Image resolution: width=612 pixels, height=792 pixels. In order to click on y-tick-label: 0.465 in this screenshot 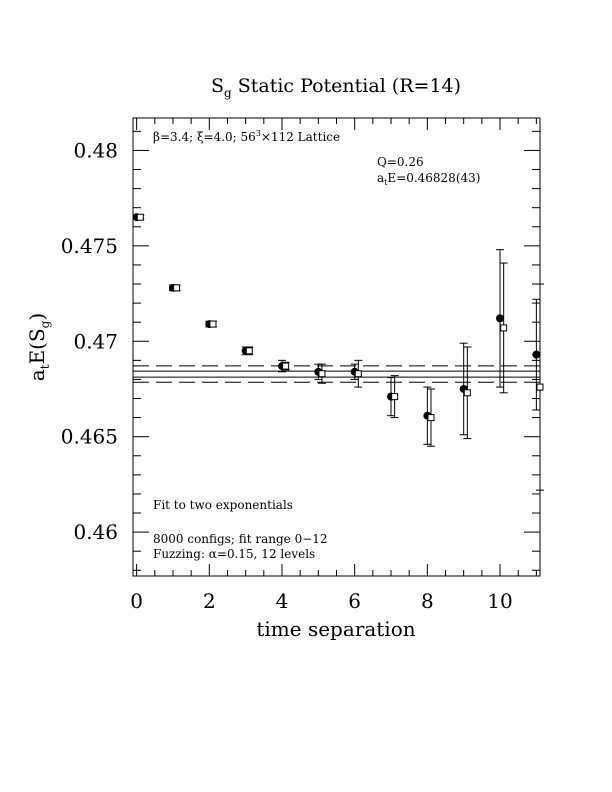, I will do `click(89, 437)`.